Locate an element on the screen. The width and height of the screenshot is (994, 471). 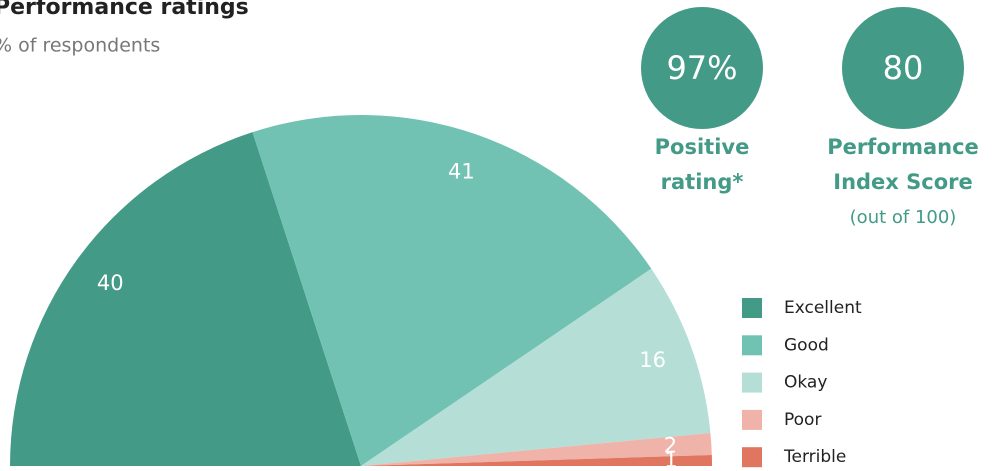
kpi-value: 97% is located at coordinates (701, 68).